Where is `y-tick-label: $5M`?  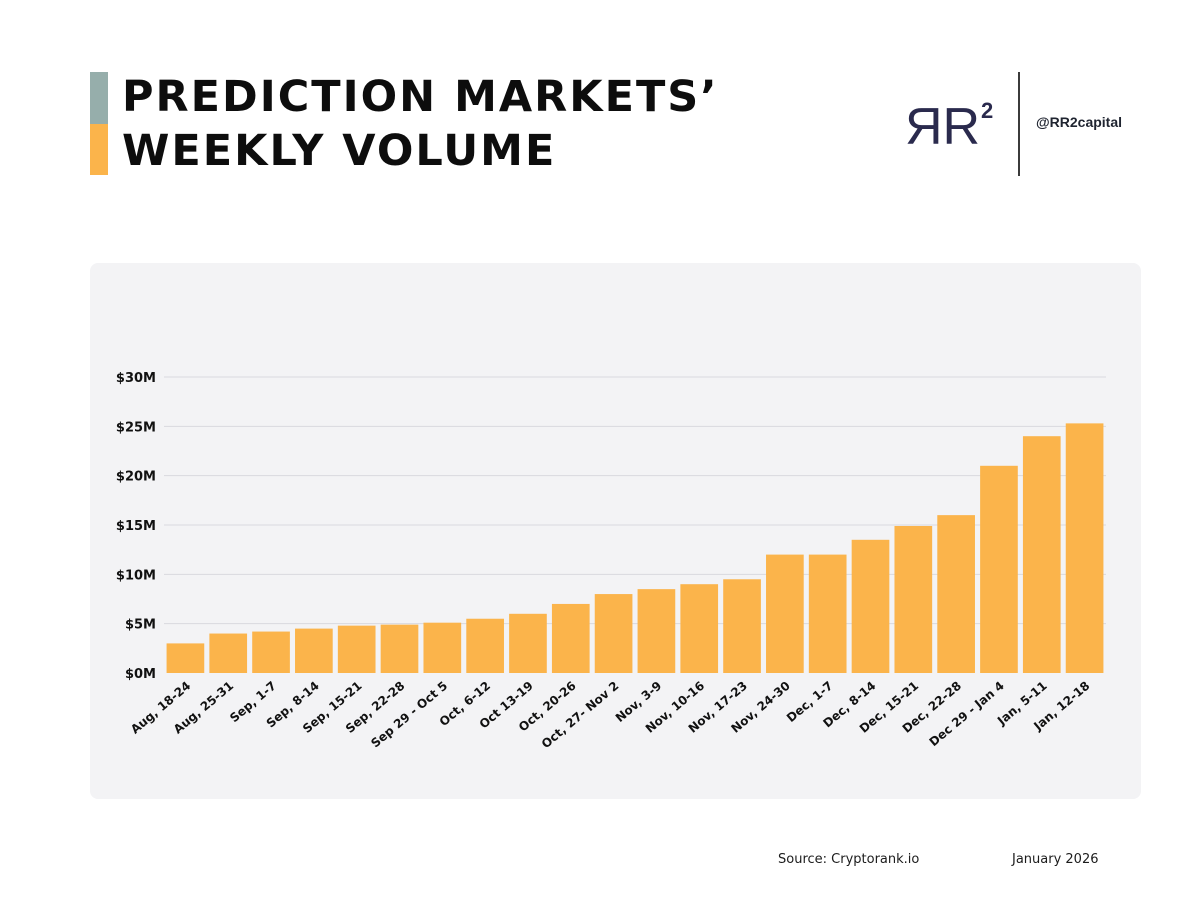
y-tick-label: $5M is located at coordinates (140, 625).